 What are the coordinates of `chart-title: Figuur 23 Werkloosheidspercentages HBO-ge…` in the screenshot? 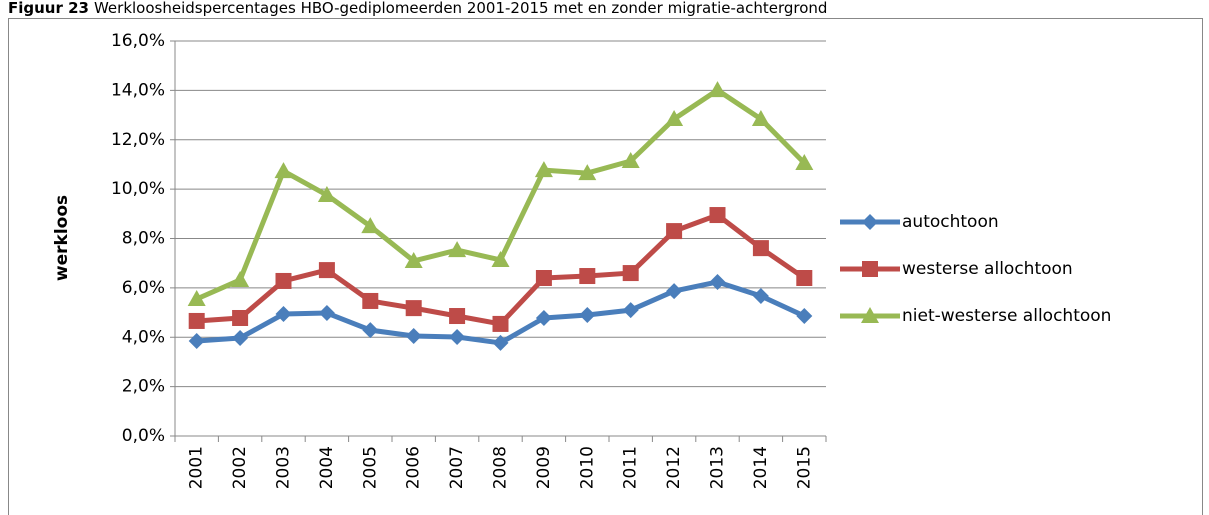 It's located at (417, 8).